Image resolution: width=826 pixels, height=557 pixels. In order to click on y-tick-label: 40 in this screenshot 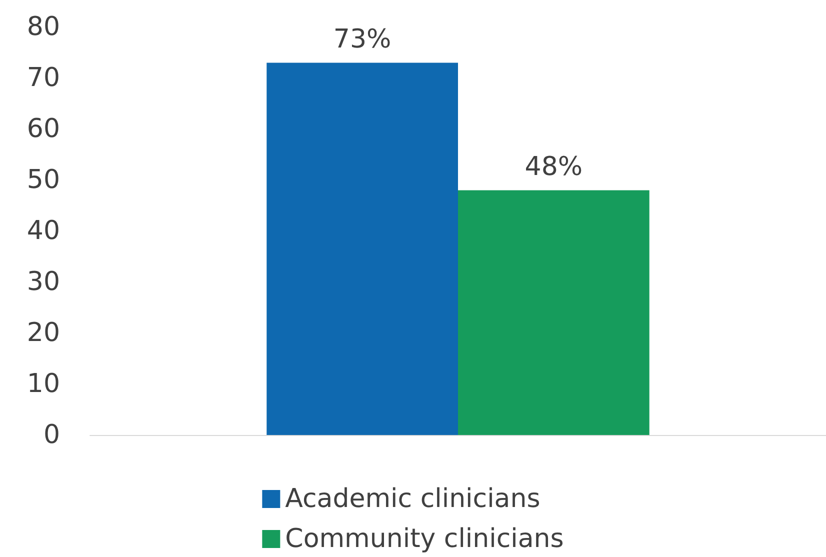, I will do `click(43, 231)`.